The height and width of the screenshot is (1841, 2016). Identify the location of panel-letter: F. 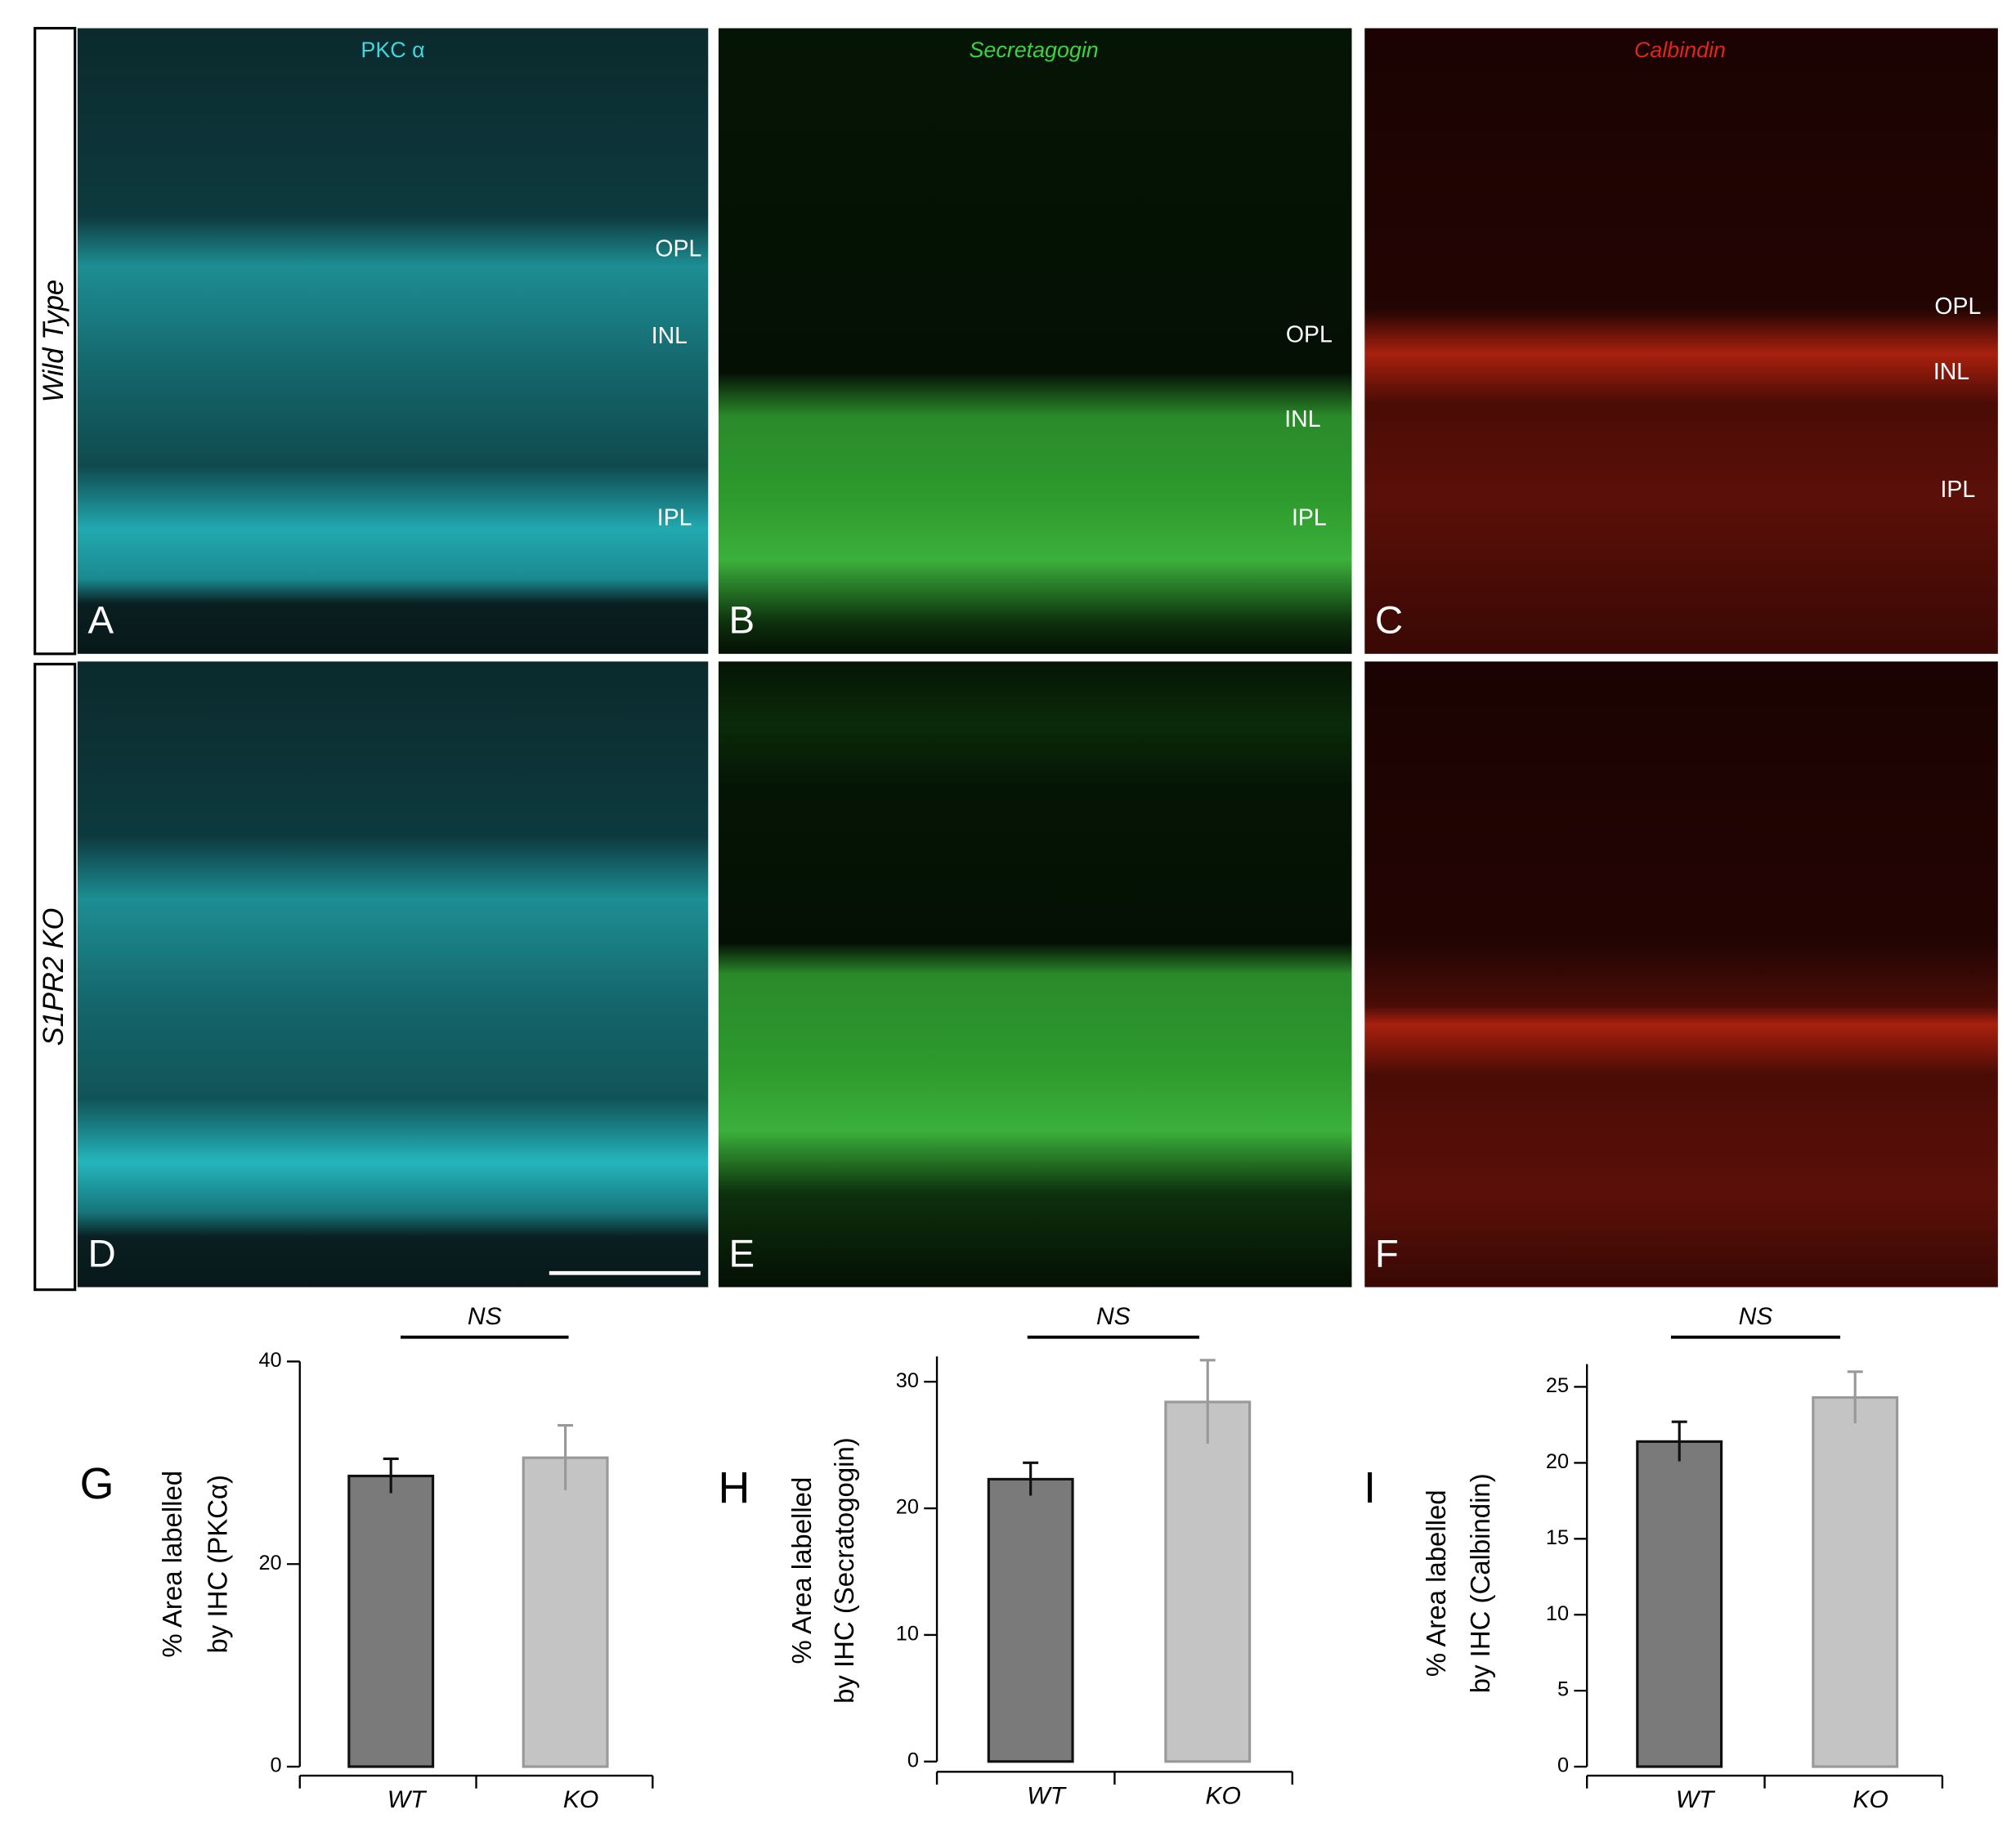
(1387, 1253).